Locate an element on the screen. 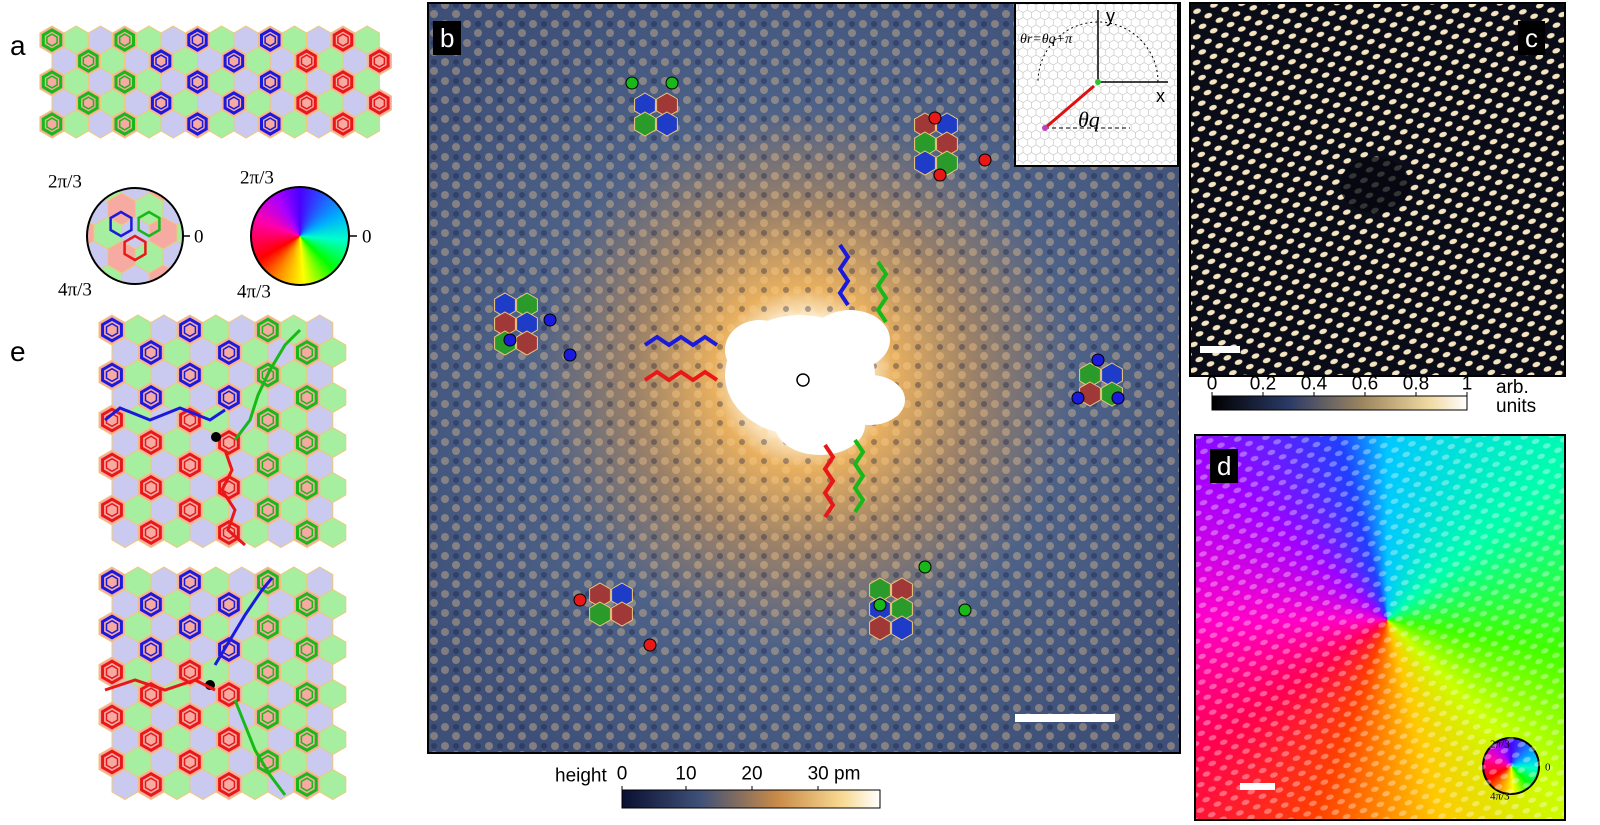 Image resolution: width=1600 pixels, height=825 pixels. inset-axis-label: x is located at coordinates (1160, 96).